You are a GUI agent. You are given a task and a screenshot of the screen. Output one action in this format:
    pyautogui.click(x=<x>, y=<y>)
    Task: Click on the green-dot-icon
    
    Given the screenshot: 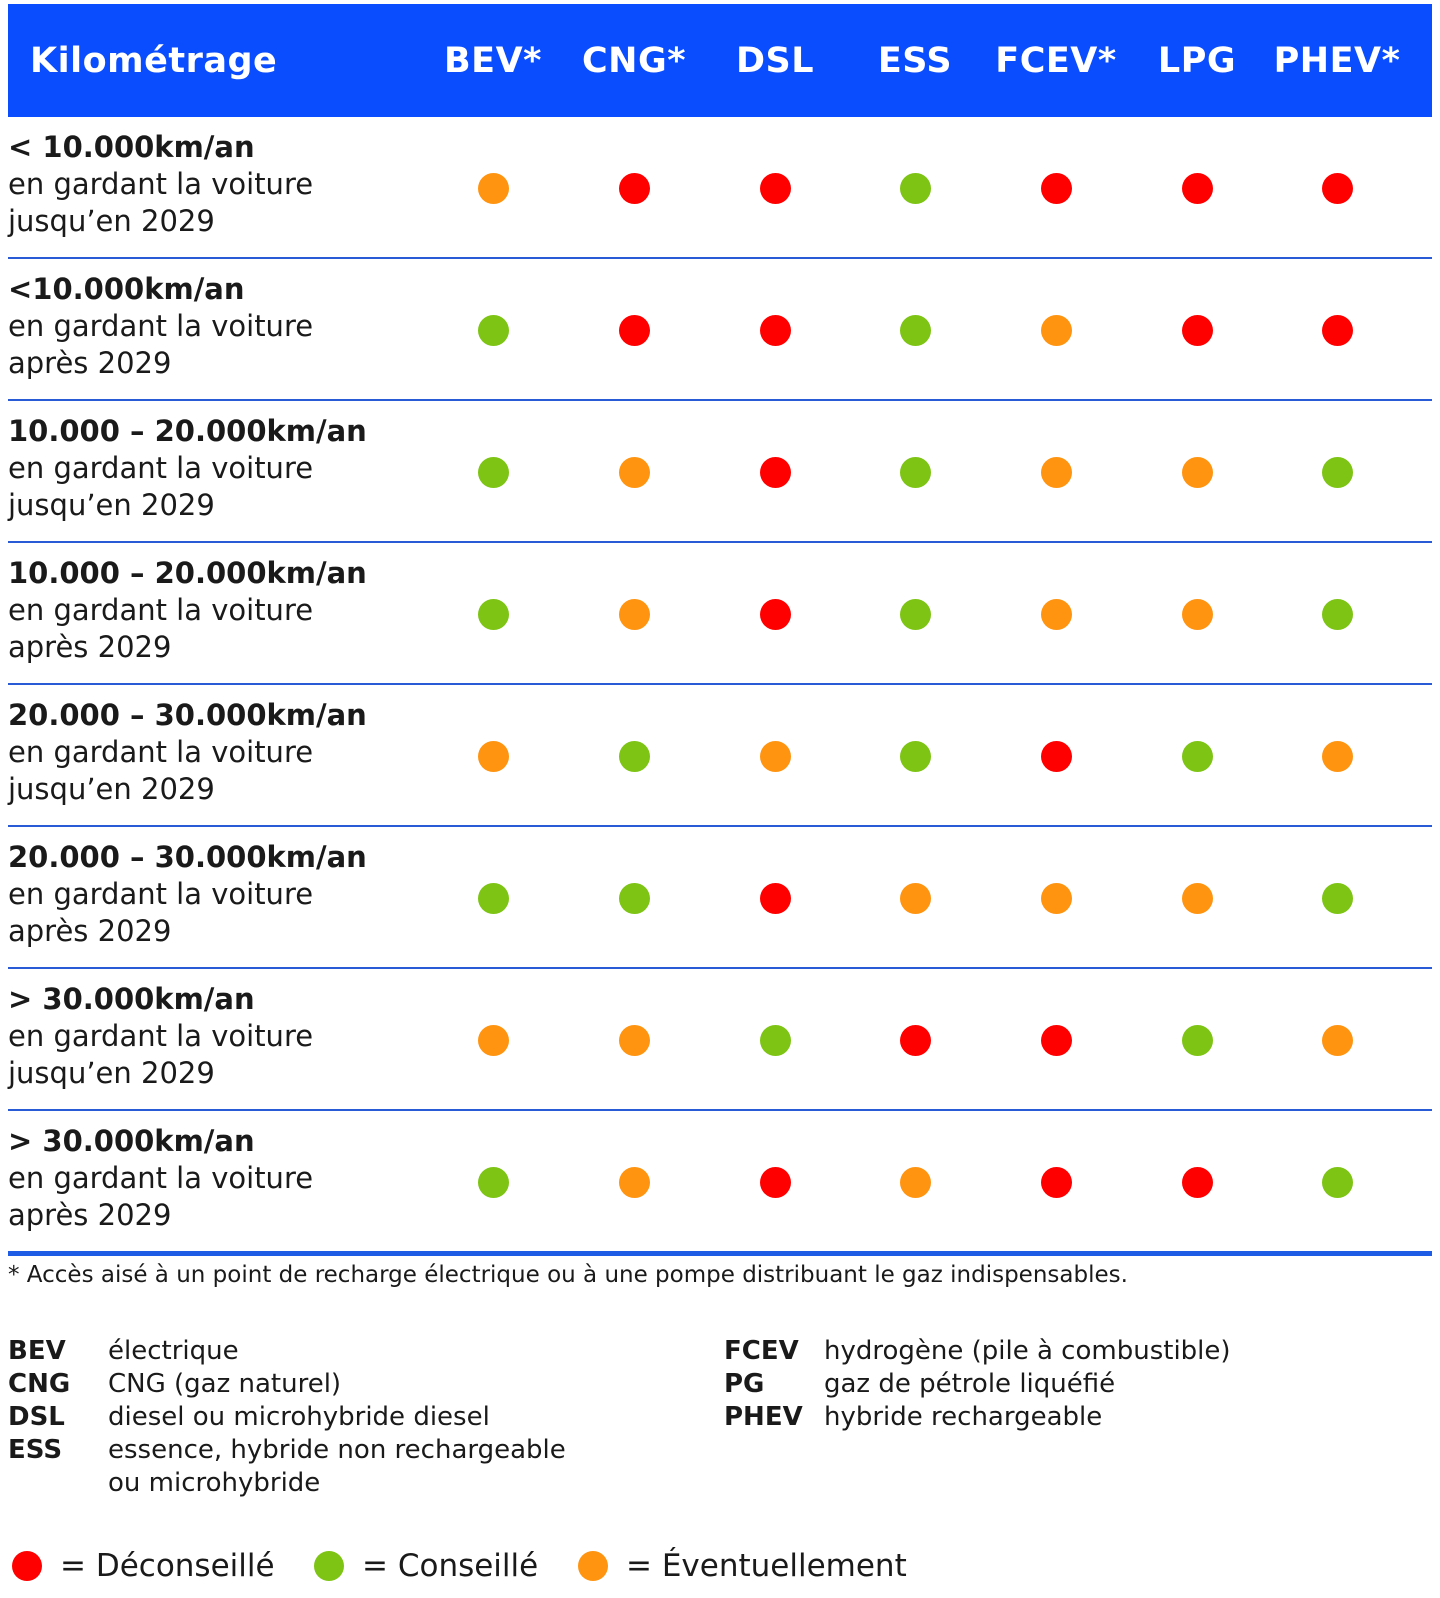 What is the action you would take?
    pyautogui.click(x=329, y=1566)
    